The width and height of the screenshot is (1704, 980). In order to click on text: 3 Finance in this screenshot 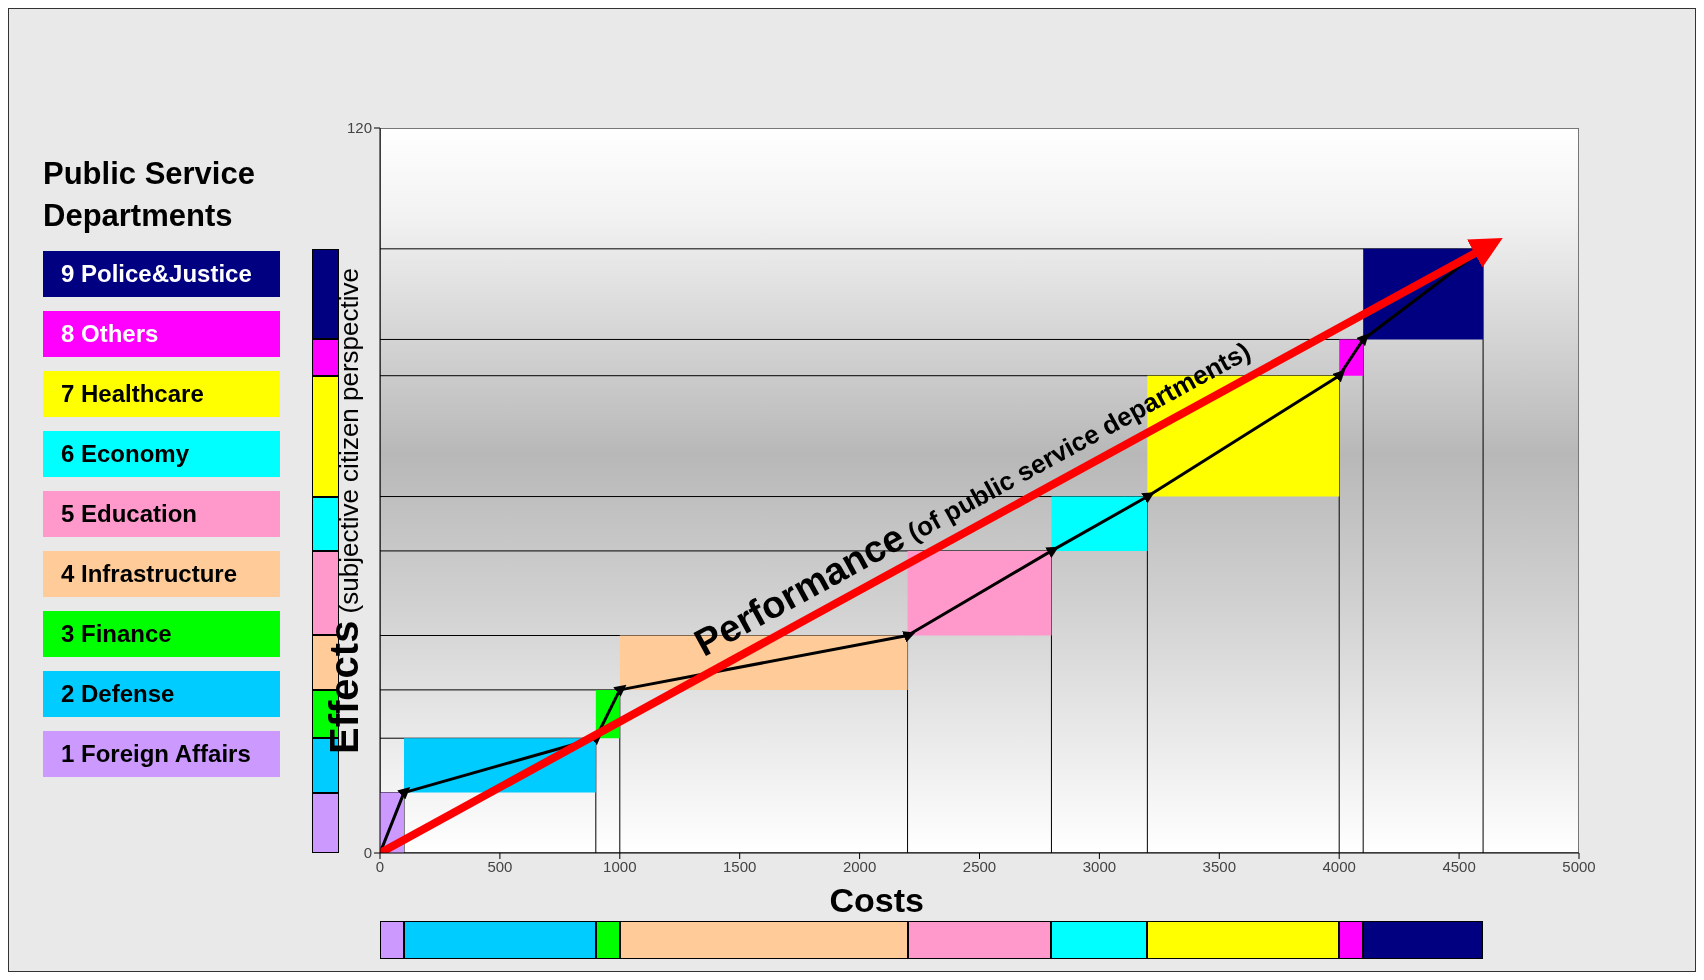, I will do `click(161, 634)`.